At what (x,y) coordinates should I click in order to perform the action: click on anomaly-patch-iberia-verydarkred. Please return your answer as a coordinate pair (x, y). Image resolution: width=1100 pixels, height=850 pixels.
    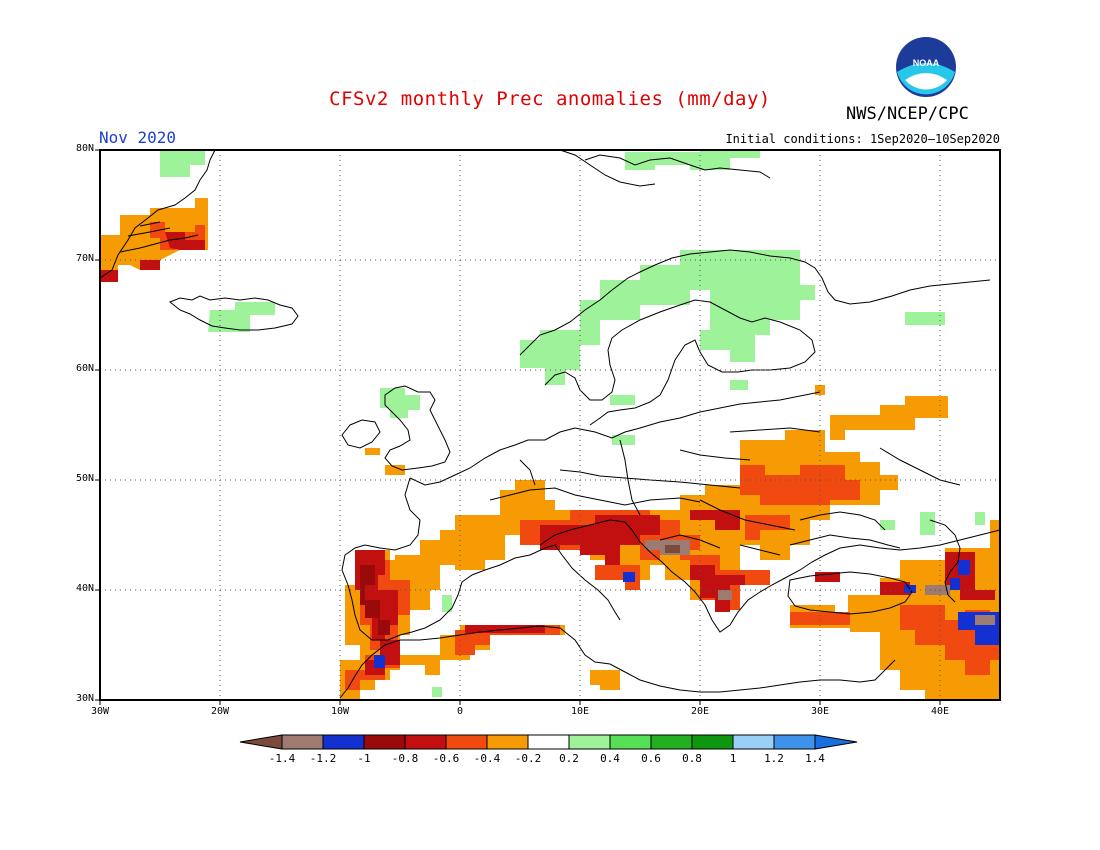
    Looking at the image, I should click on (375, 600).